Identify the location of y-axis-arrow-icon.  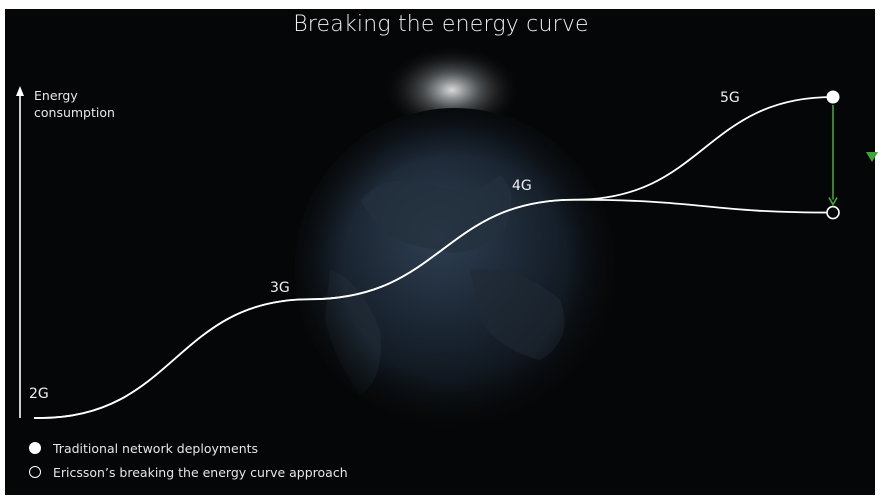
(20, 91).